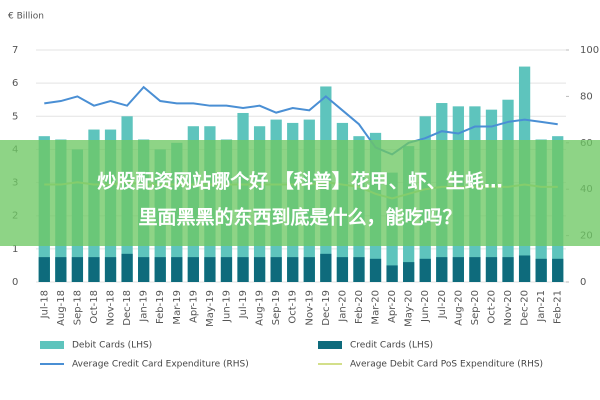 This screenshot has height=400, width=600. I want to click on x-tick-label: Jan-19, so click(144, 306).